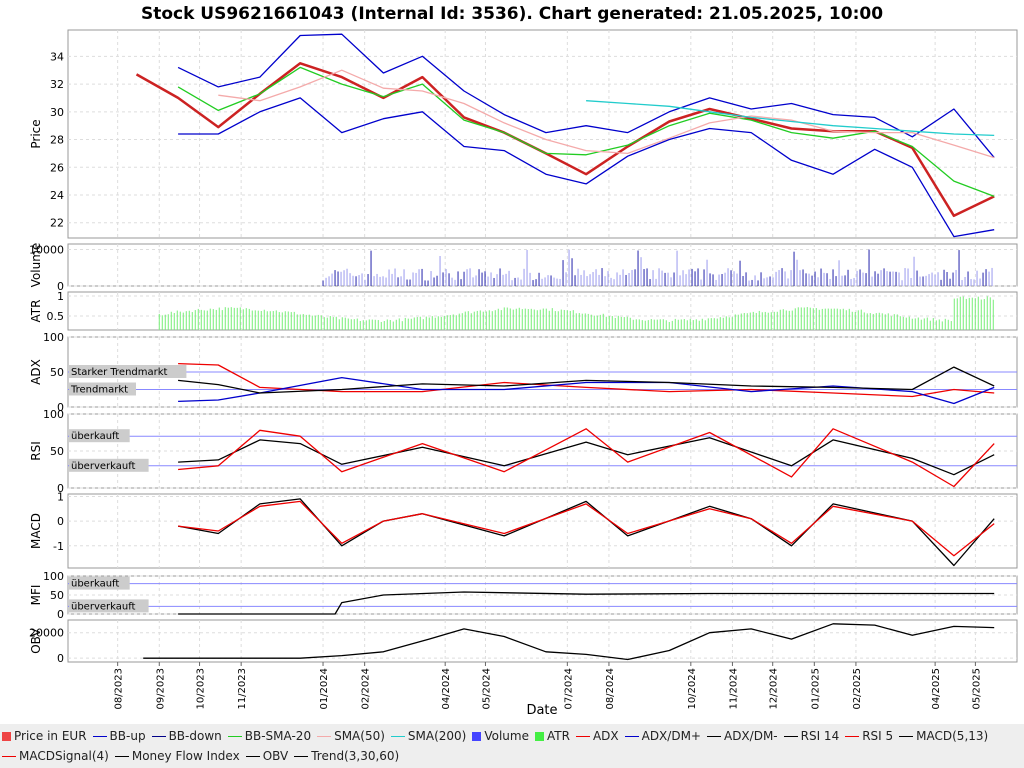 Image resolution: width=1024 pixels, height=768 pixels. I want to click on legend-item: SMA(50), so click(351, 736).